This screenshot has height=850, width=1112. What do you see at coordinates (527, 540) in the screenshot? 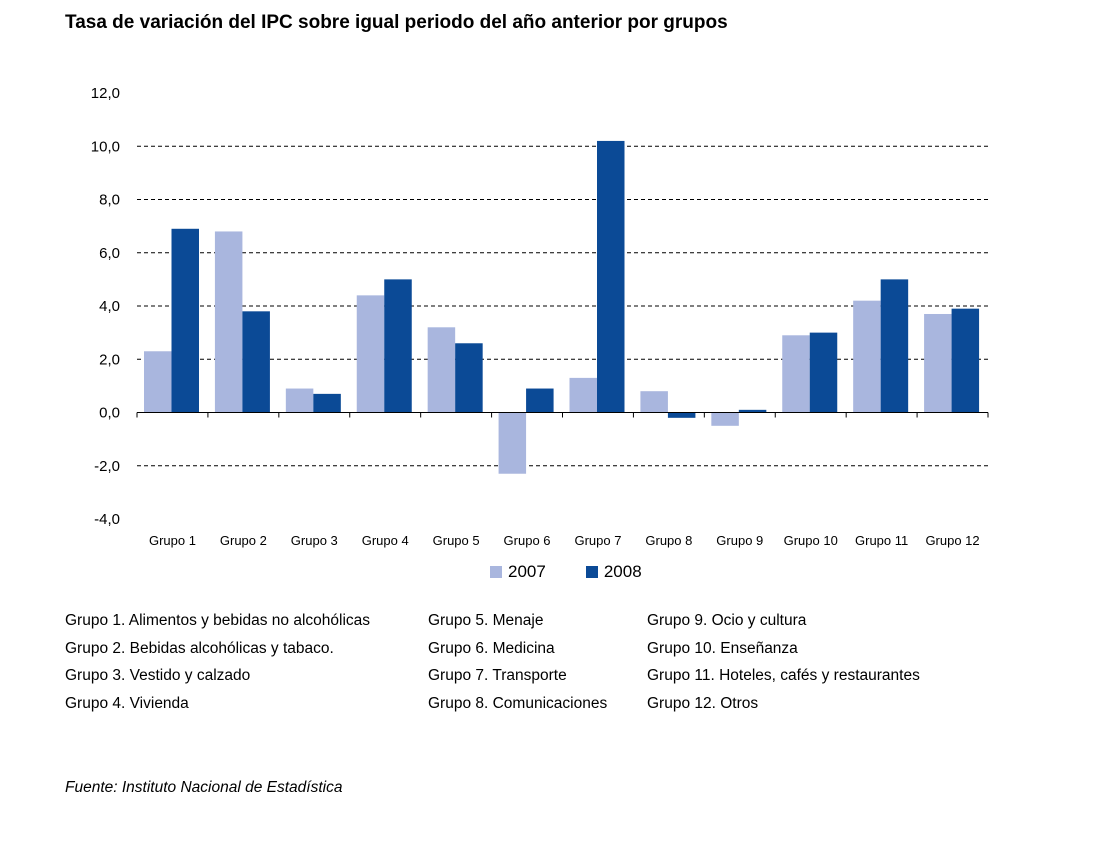
I see `x-tick-label: Grupo 6` at bounding box center [527, 540].